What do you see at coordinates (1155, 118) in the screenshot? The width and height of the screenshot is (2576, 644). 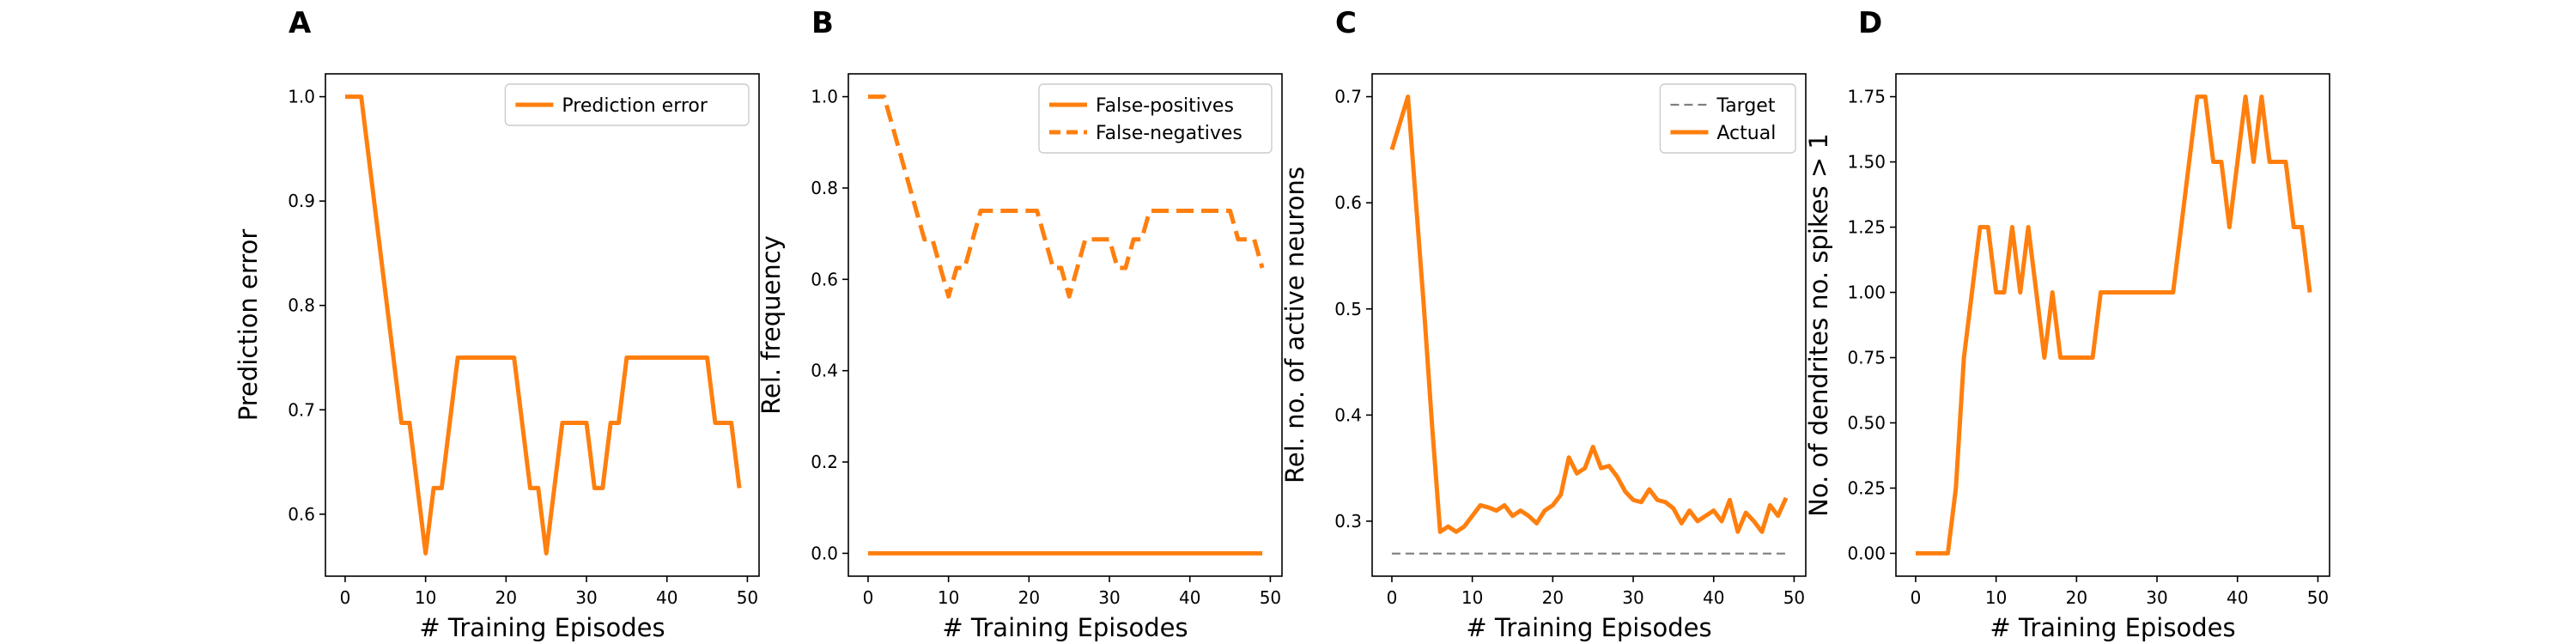 I see `panel-b-legend` at bounding box center [1155, 118].